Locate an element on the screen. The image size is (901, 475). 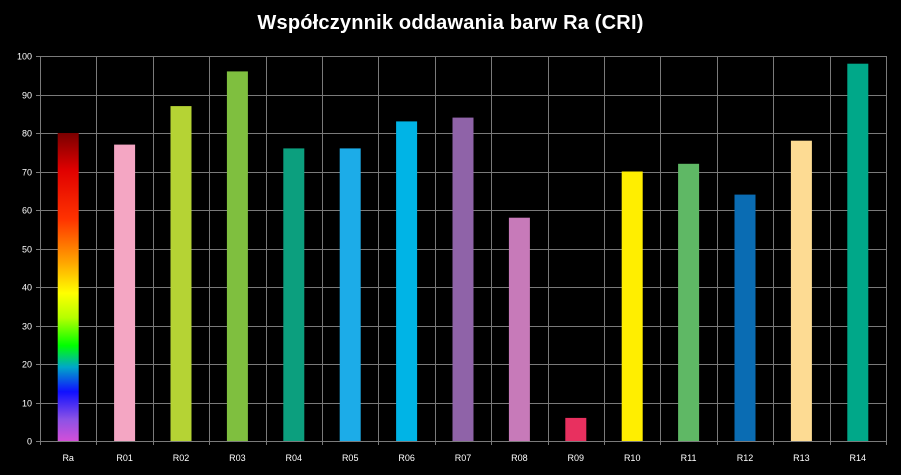
x-tick-label-r11: R11 is located at coordinates (689, 458).